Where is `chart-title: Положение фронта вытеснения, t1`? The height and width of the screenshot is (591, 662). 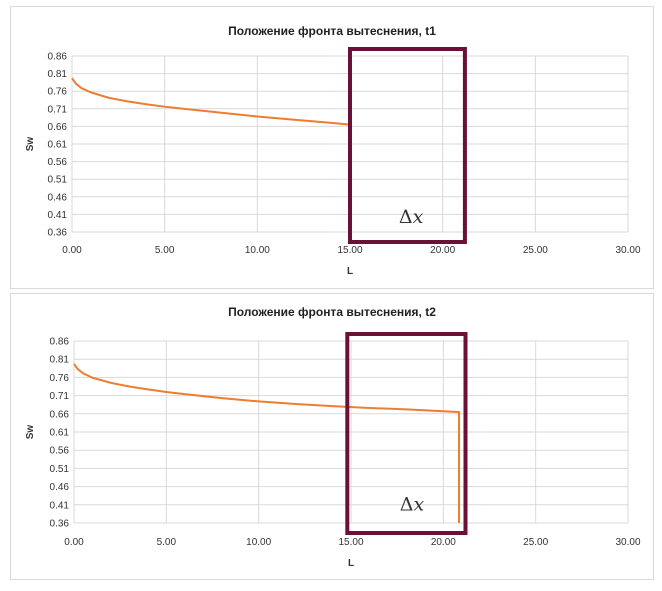
chart-title: Положение фронта вытеснения, t1 is located at coordinates (332, 31).